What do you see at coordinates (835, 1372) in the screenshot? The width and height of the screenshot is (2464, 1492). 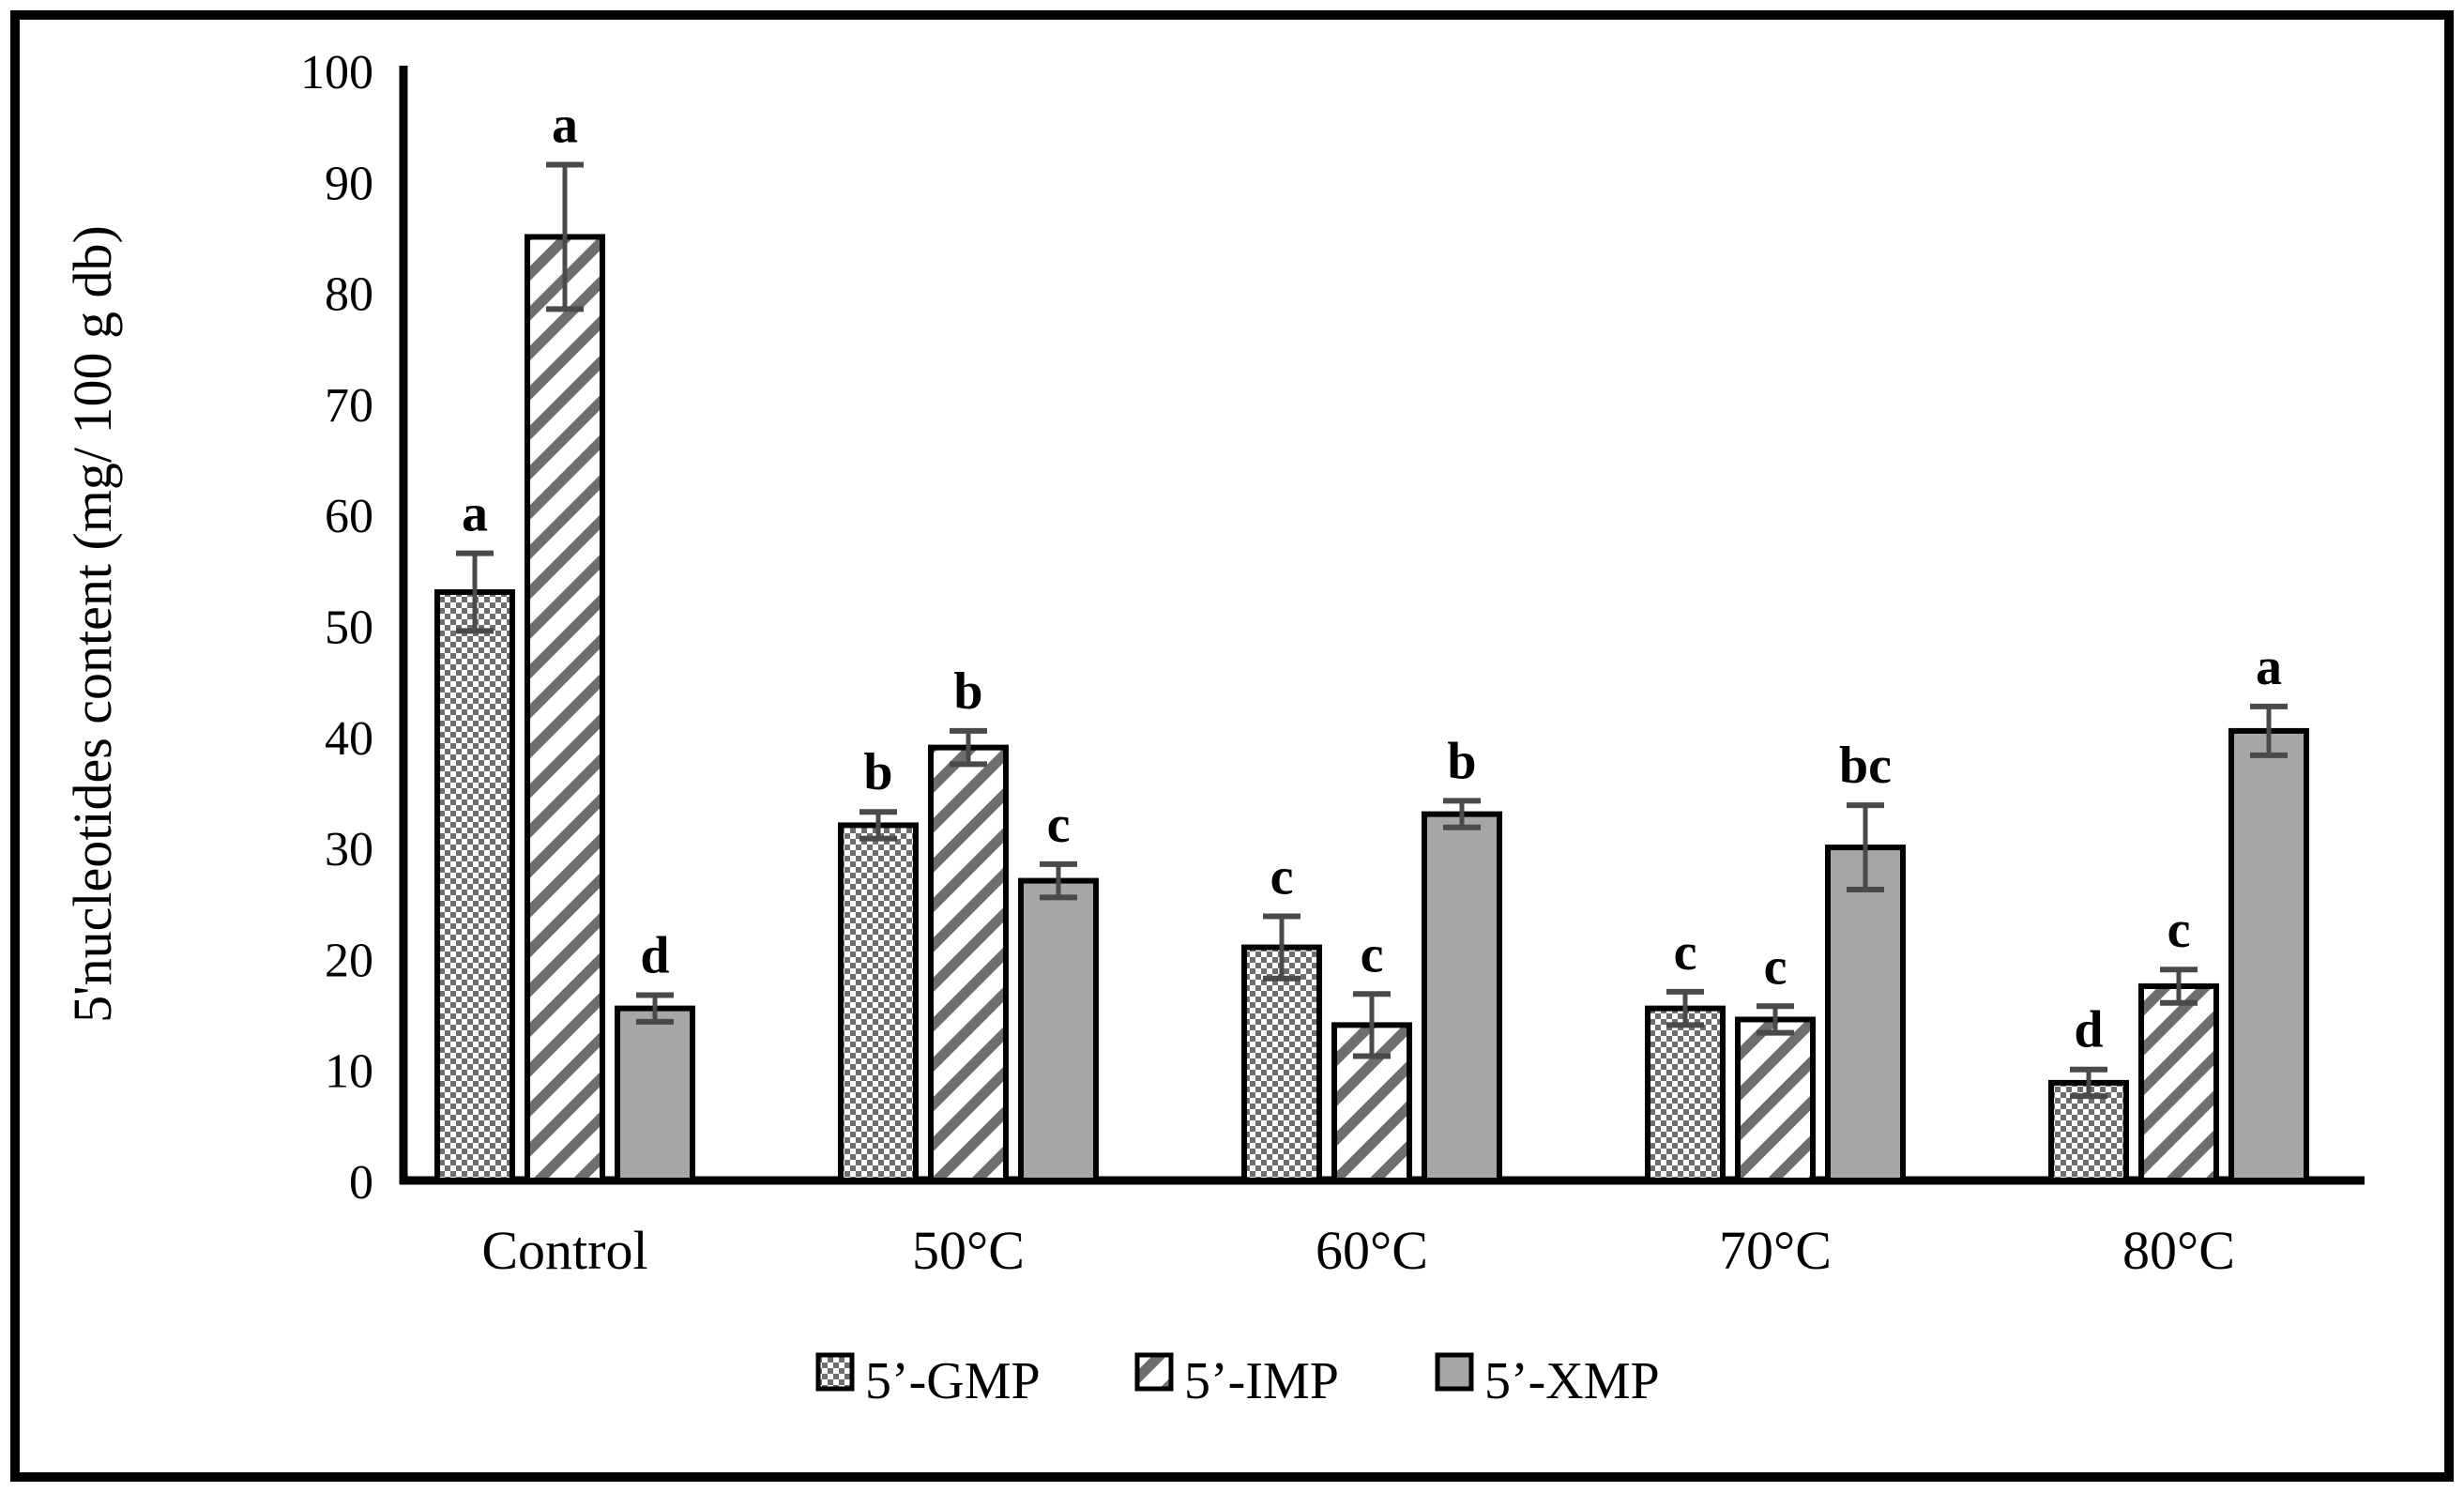 I see `legend-swatch-gmp` at bounding box center [835, 1372].